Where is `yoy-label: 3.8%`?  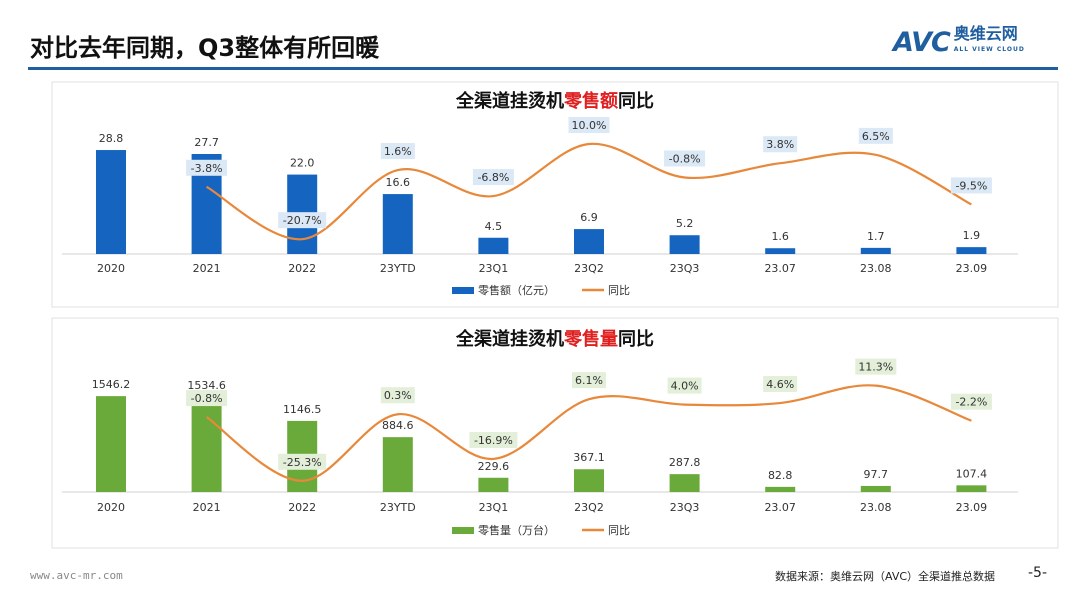
yoy-label: 3.8% is located at coordinates (780, 144).